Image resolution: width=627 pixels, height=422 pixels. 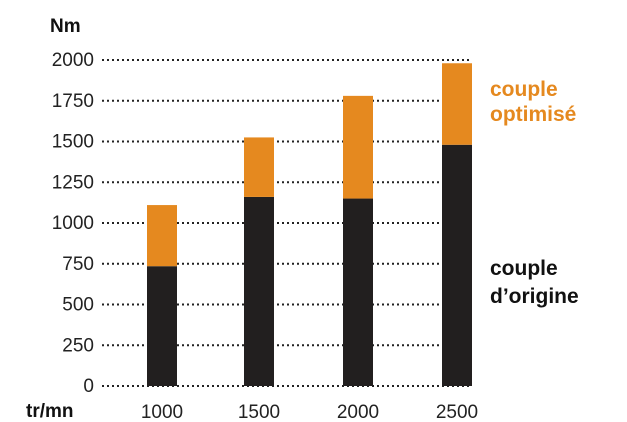 I want to click on y-tick-label: 1000, so click(x=73, y=223).